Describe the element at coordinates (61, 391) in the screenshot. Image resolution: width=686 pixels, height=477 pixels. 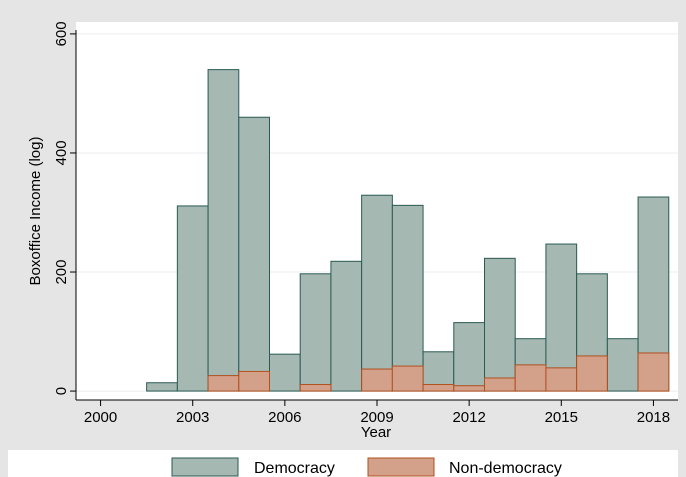
I see `y-tick-label-0: 0` at that location.